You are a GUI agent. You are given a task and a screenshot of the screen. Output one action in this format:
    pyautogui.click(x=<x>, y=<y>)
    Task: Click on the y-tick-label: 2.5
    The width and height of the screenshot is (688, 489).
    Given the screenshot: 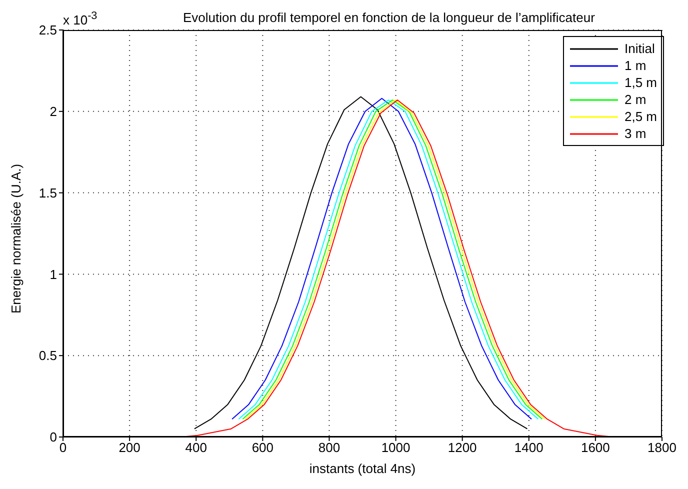 What is the action you would take?
    pyautogui.click(x=47, y=30)
    